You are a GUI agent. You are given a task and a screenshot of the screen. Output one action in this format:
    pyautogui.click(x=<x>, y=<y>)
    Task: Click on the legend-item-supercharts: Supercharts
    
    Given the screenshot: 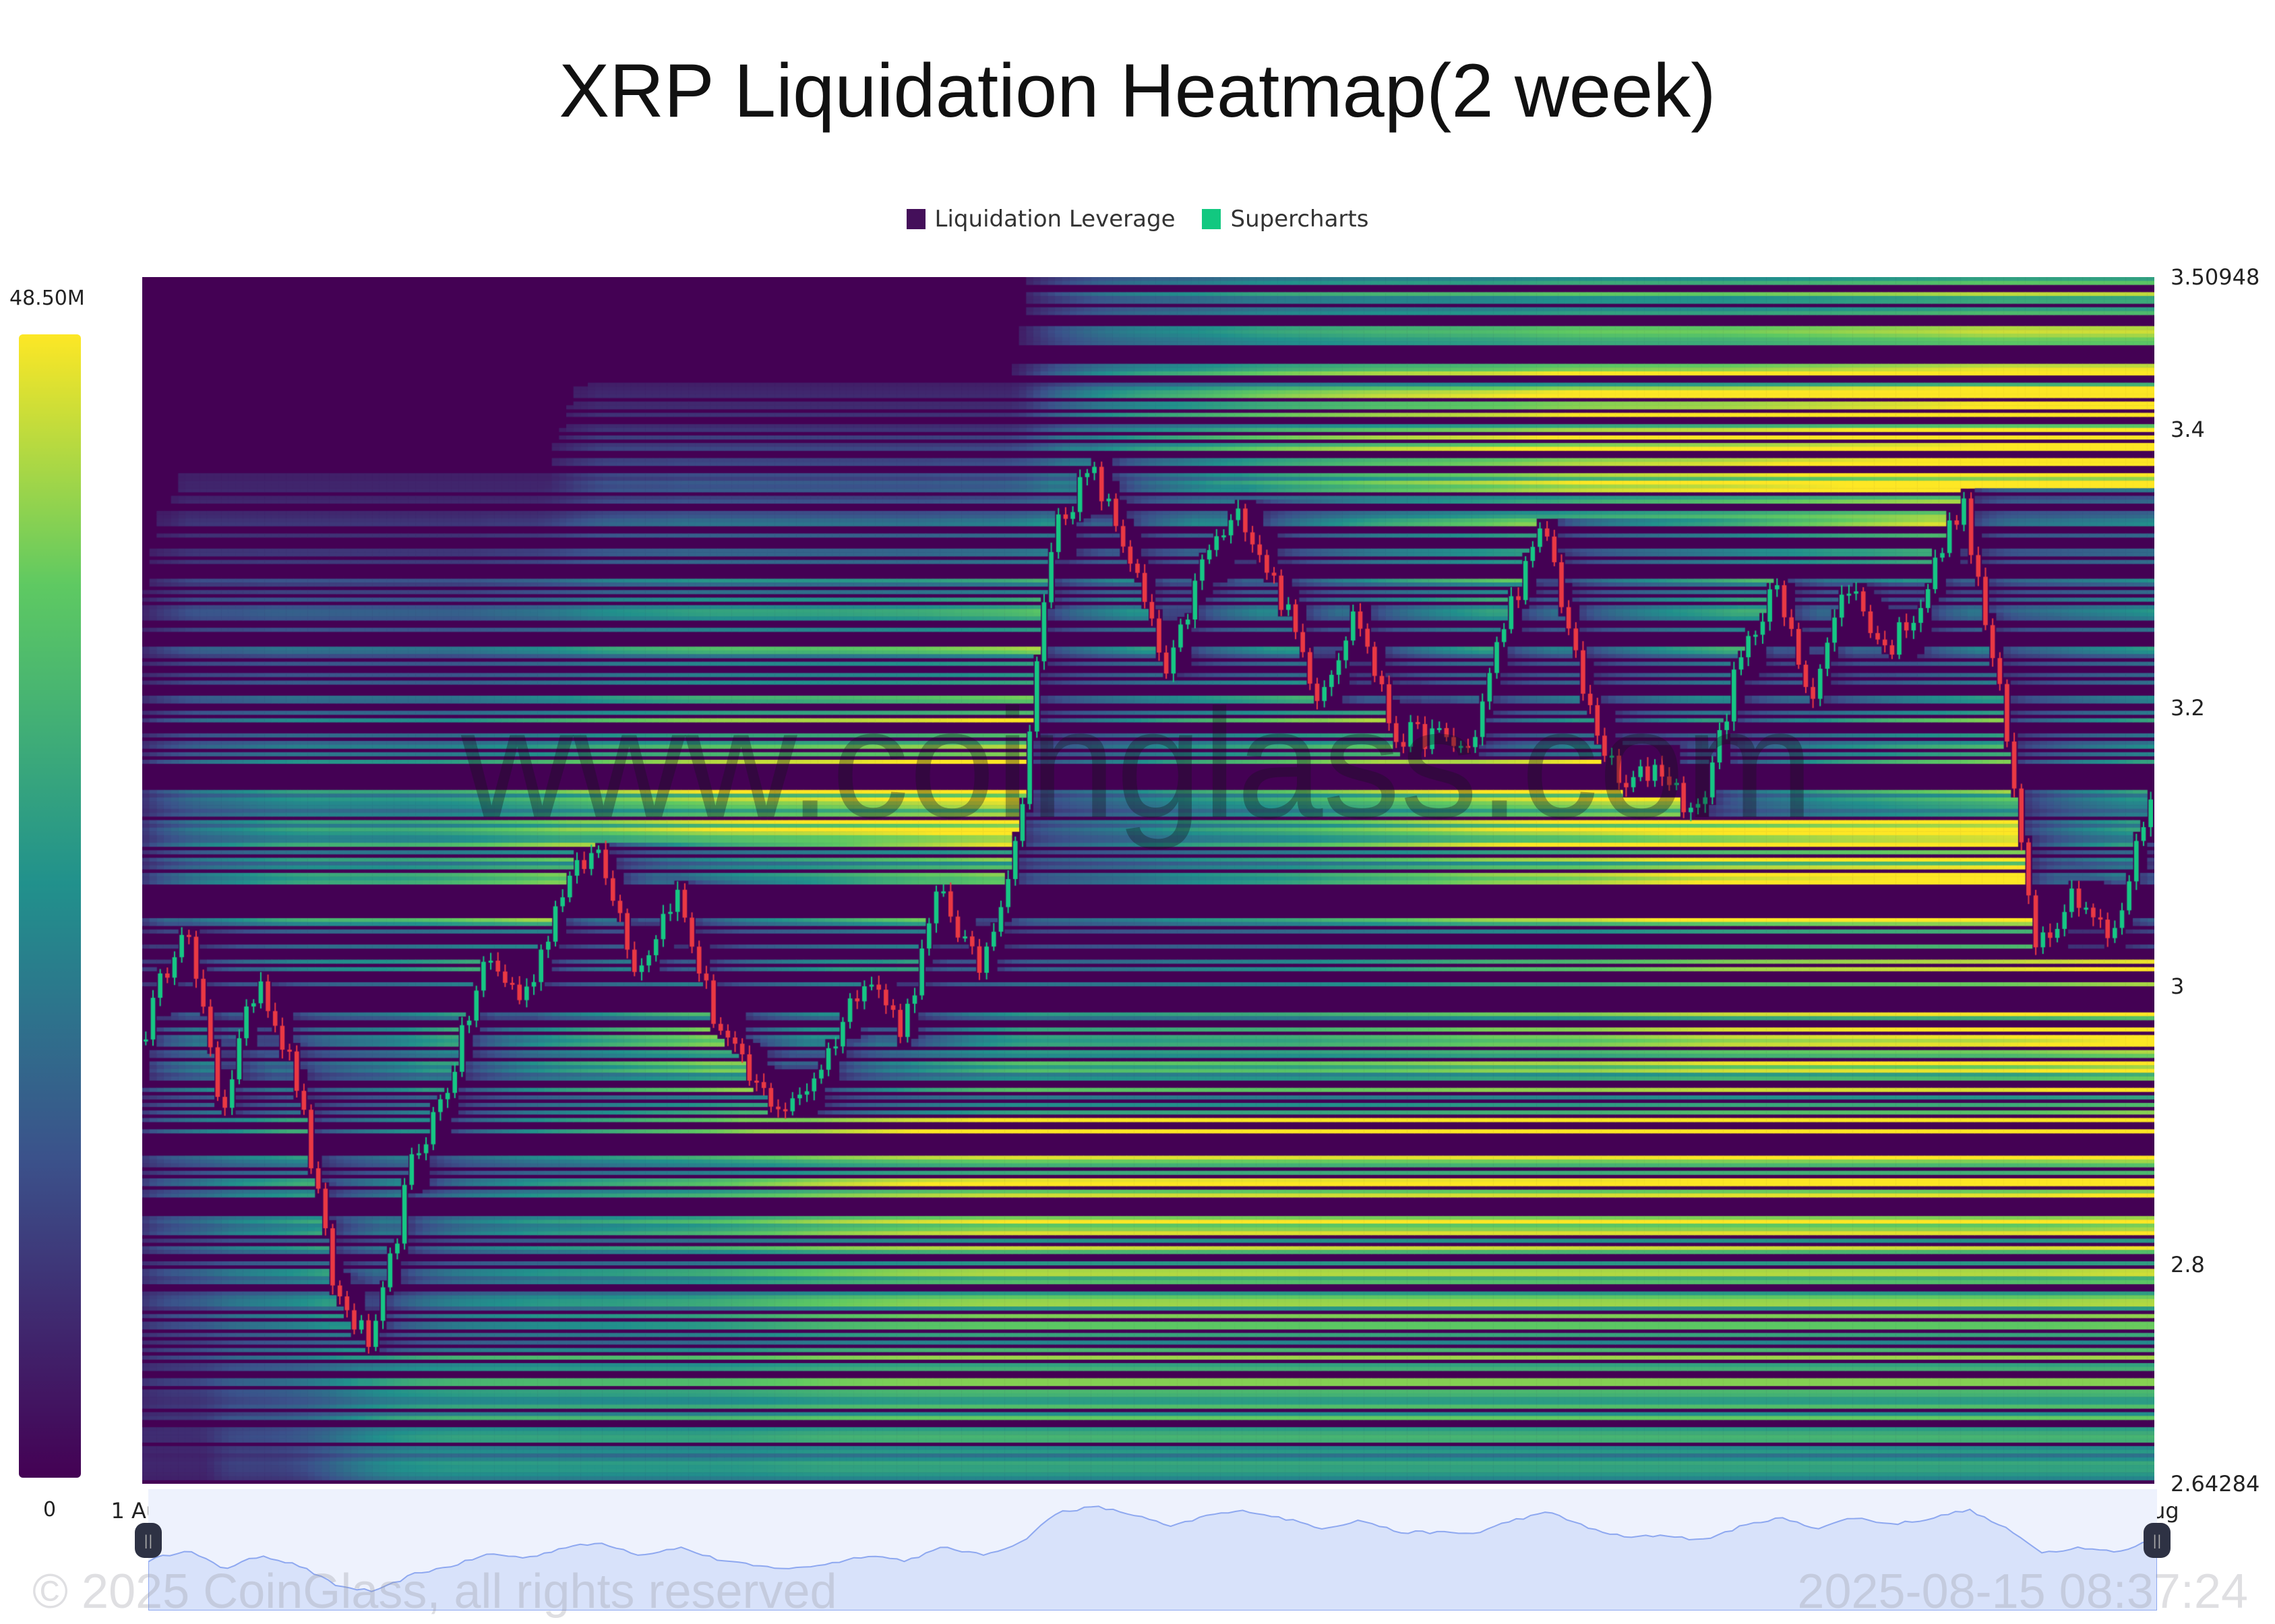 What is the action you would take?
    pyautogui.click(x=1285, y=219)
    